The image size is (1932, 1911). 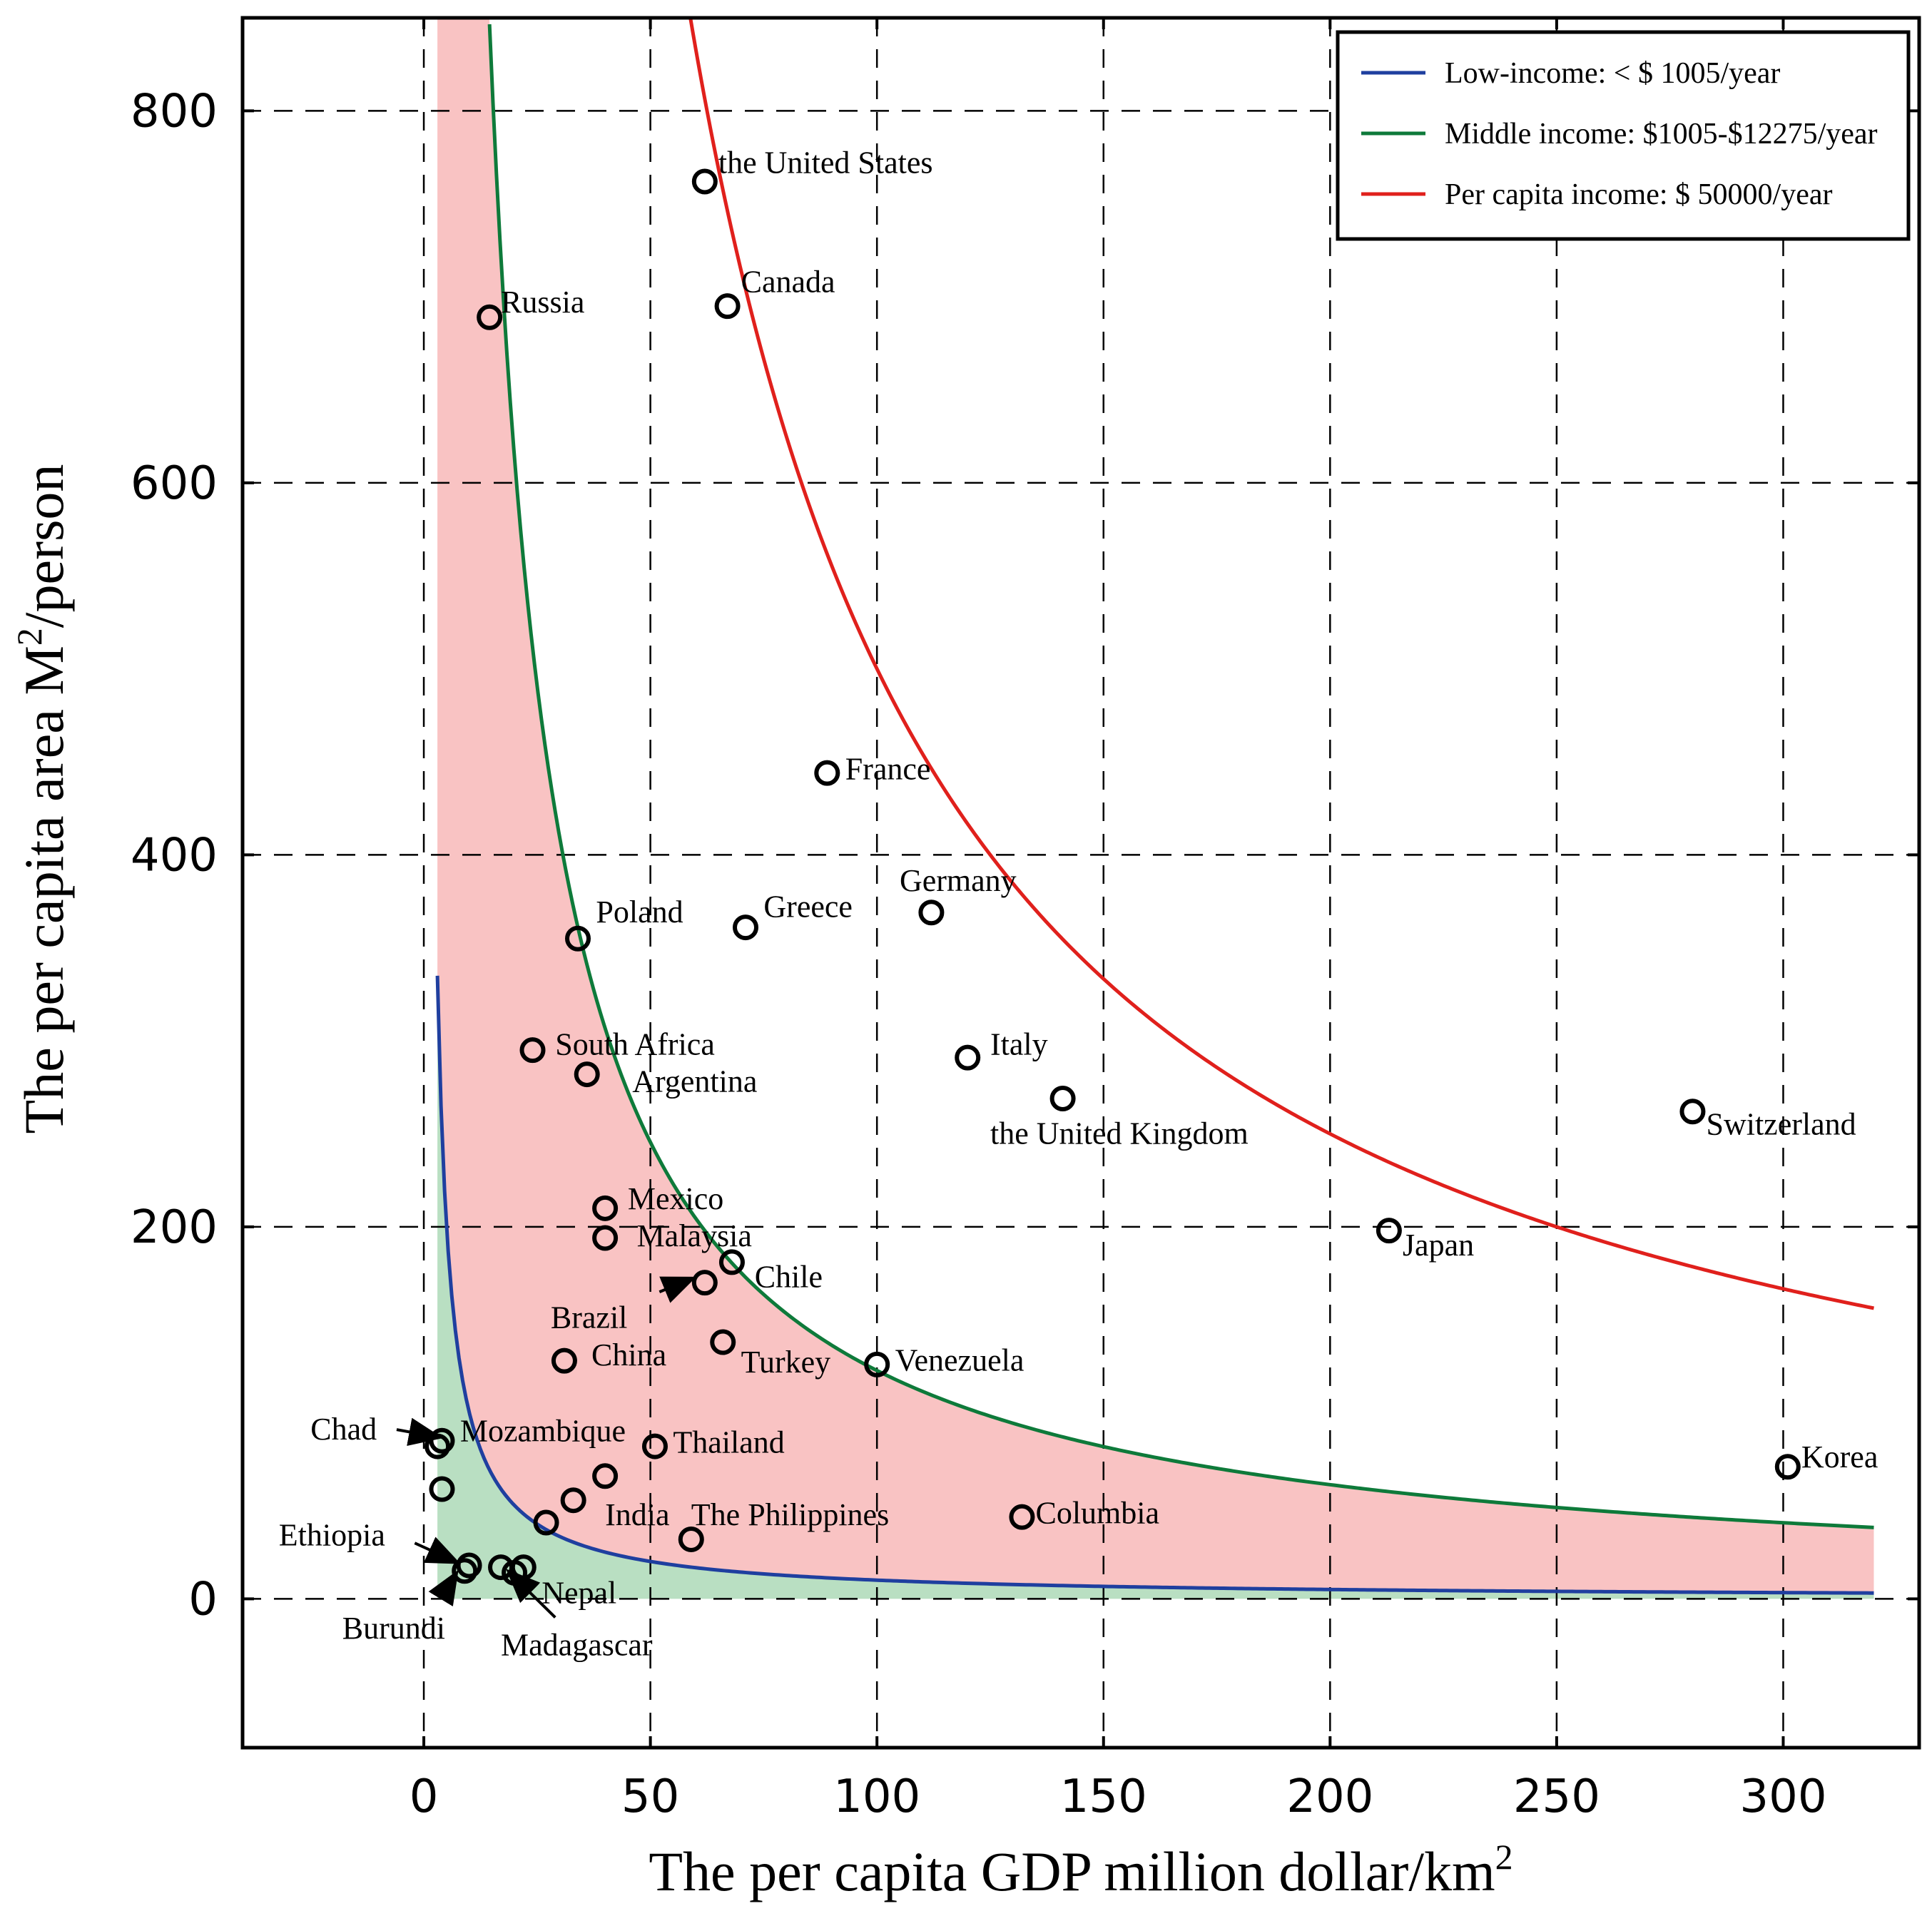 I want to click on point-label: Burundi, so click(x=393, y=1628).